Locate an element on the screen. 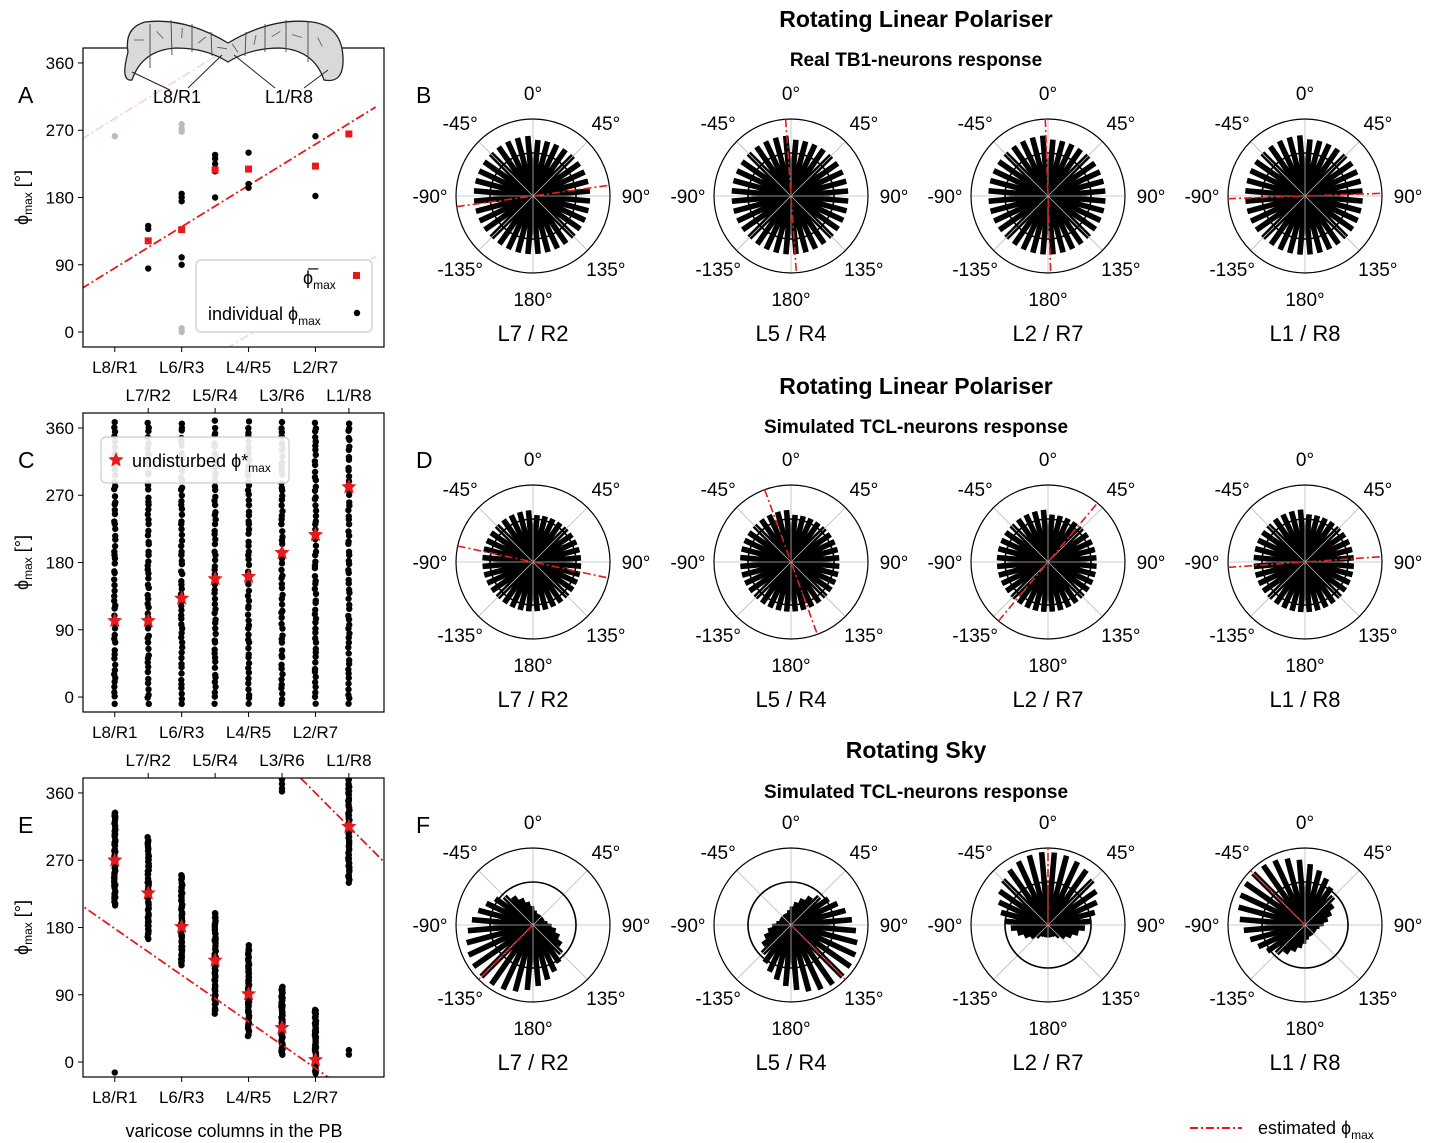  row-title-1: Rotating Linear Polariser is located at coordinates (916, 19).